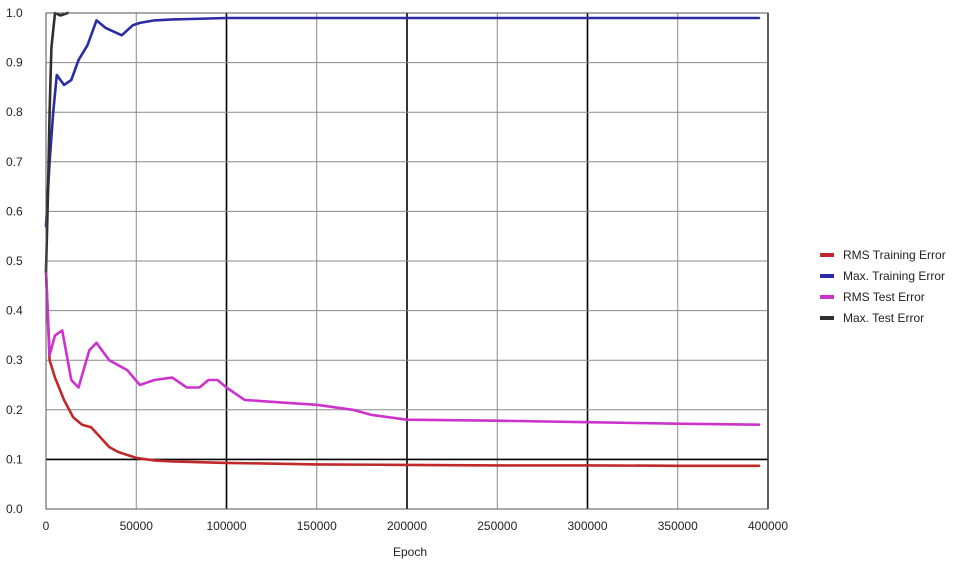 This screenshot has height=565, width=957. I want to click on x-tick-label: 400000, so click(768, 526).